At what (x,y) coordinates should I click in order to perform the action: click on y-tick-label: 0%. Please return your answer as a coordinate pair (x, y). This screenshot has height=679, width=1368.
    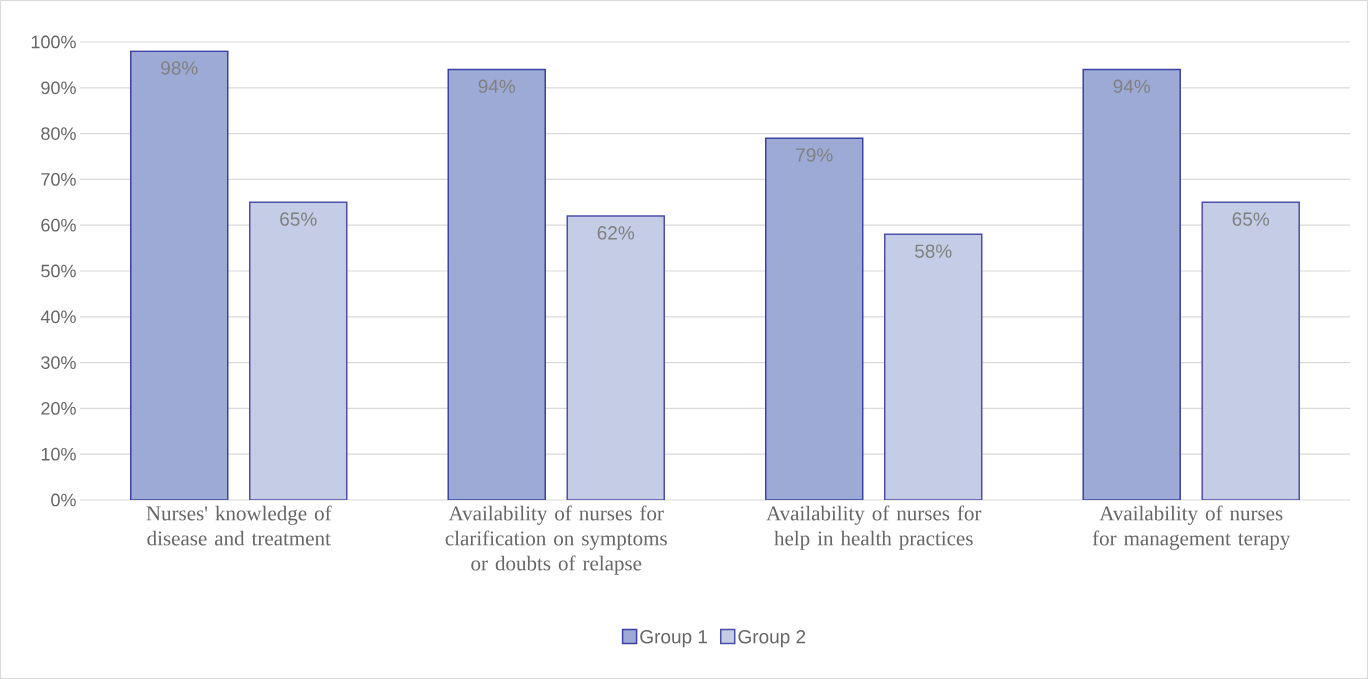
    Looking at the image, I should click on (63, 500).